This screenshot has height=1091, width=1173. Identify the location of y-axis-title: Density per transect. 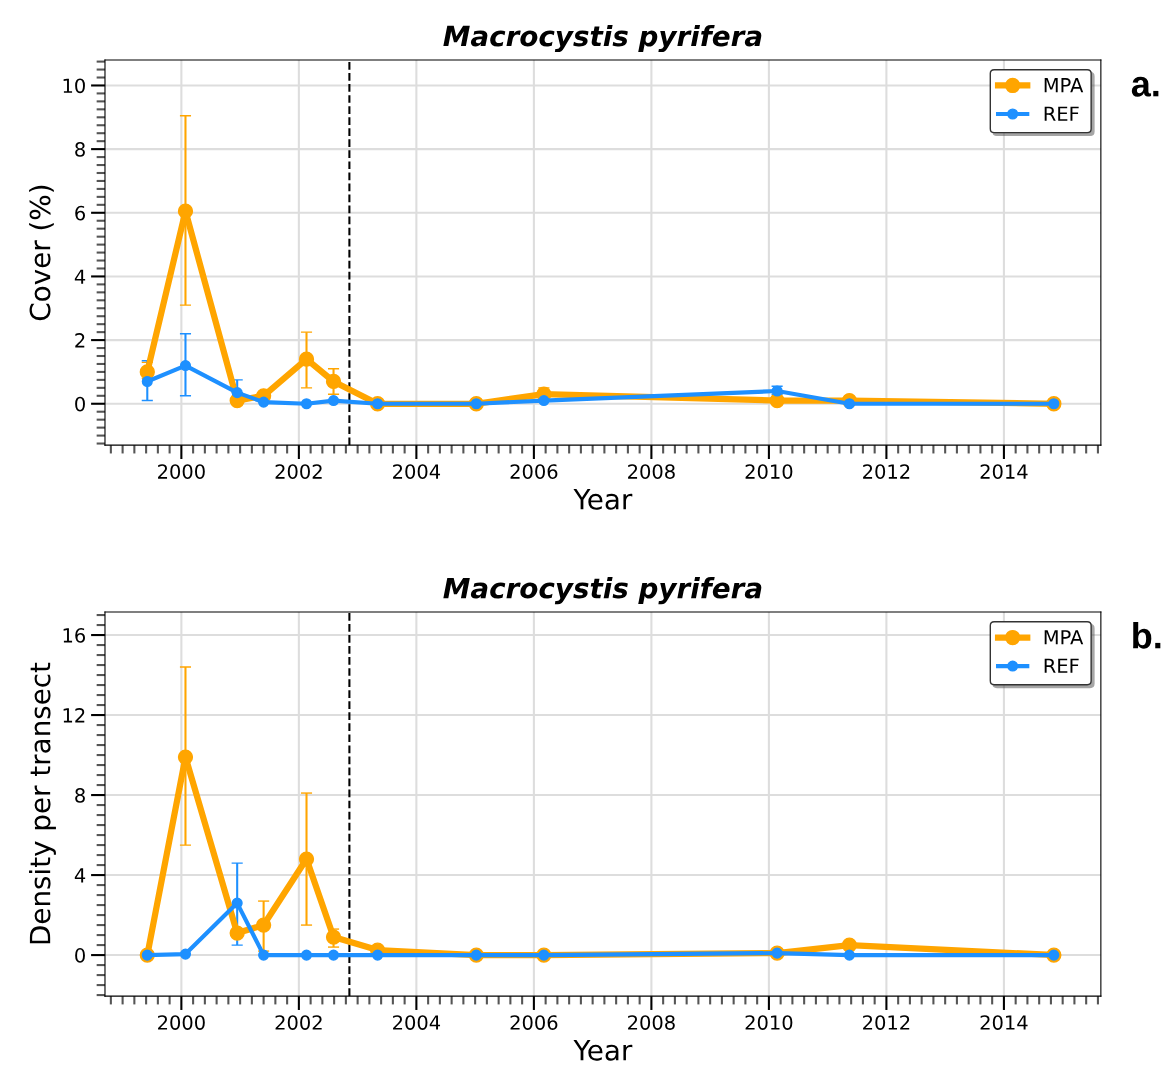
(42, 803).